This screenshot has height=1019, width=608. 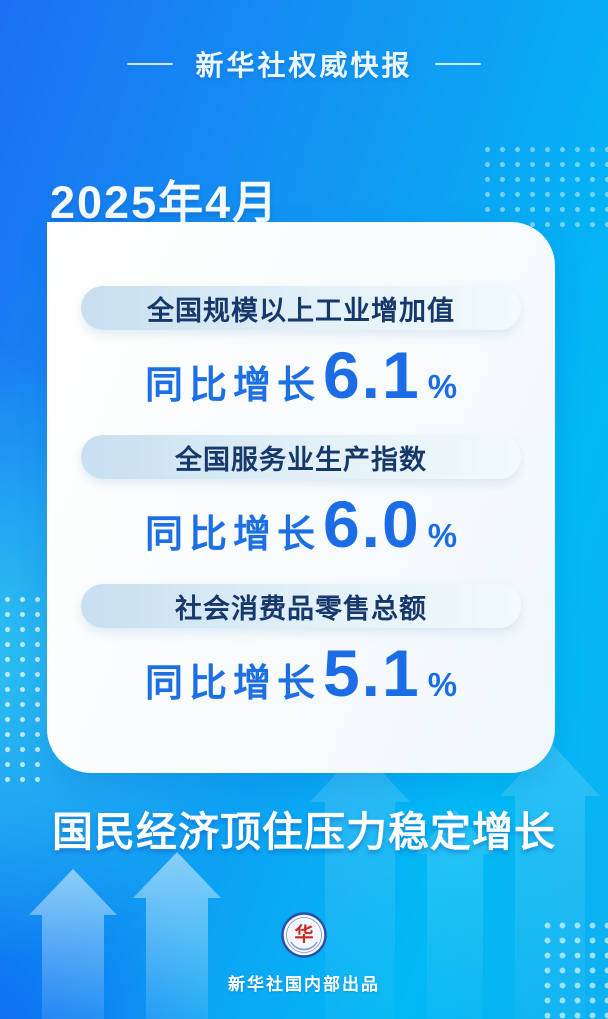 I want to click on dot-grid-left, so click(x=23, y=689).